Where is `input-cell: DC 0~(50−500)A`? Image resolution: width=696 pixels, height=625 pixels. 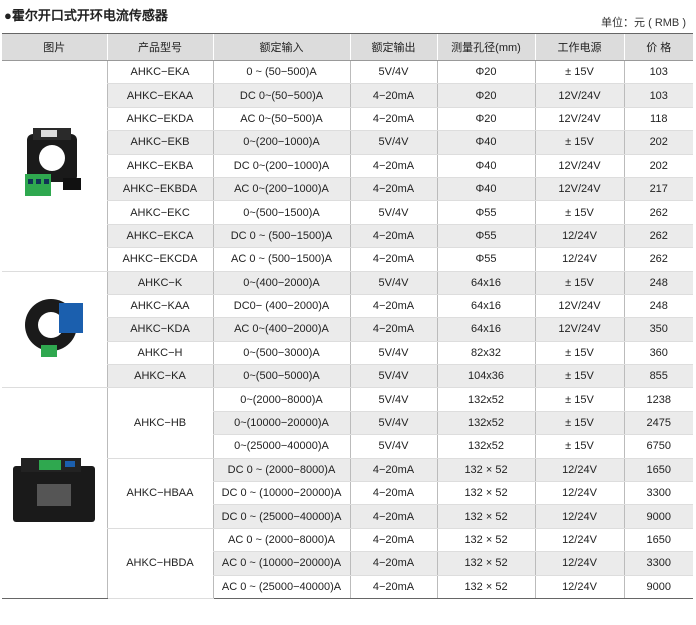 input-cell: DC 0~(50−500)A is located at coordinates (281, 95).